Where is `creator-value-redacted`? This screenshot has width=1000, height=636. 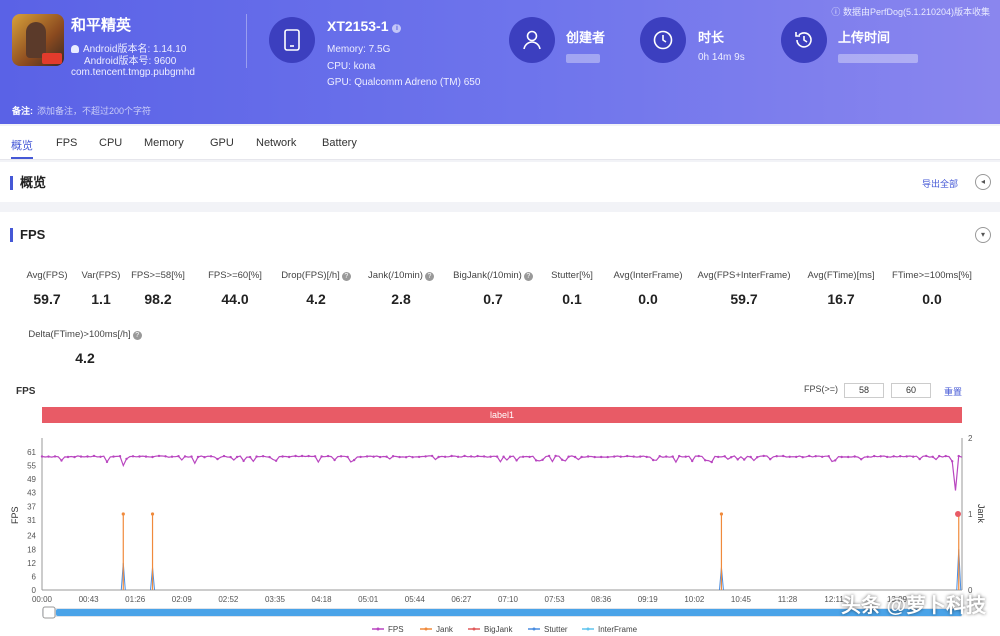 creator-value-redacted is located at coordinates (583, 58).